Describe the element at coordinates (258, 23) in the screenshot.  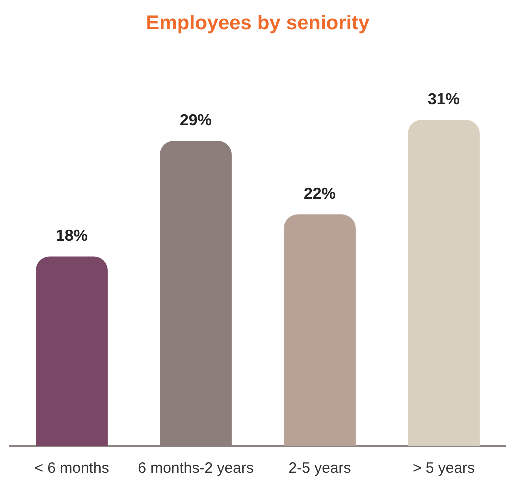
I see `chart-title: Employees by seniority` at that location.